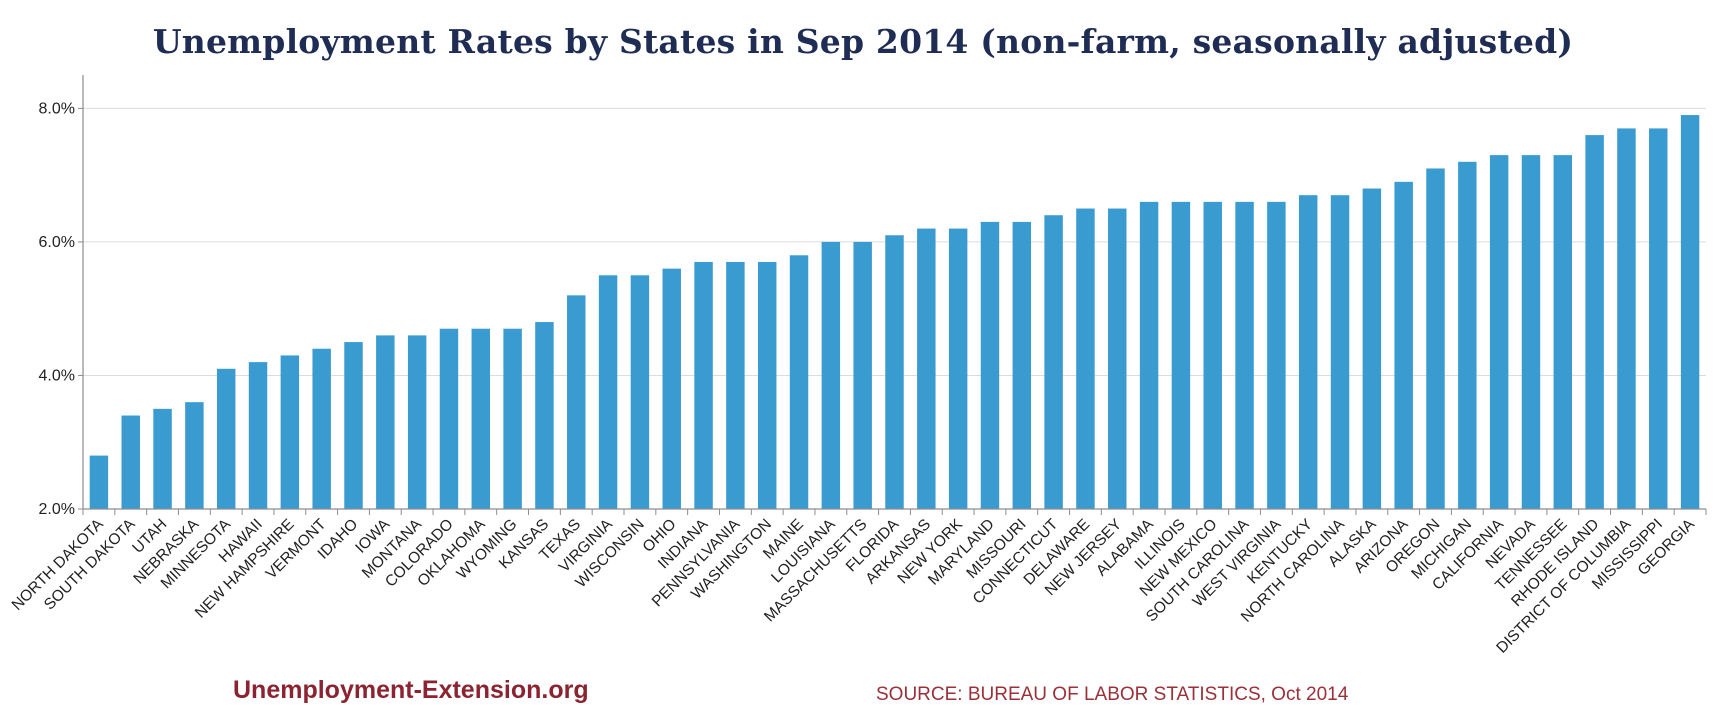 This screenshot has width=1726, height=711. What do you see at coordinates (57, 242) in the screenshot?
I see `y-tick-label: 6.0%` at bounding box center [57, 242].